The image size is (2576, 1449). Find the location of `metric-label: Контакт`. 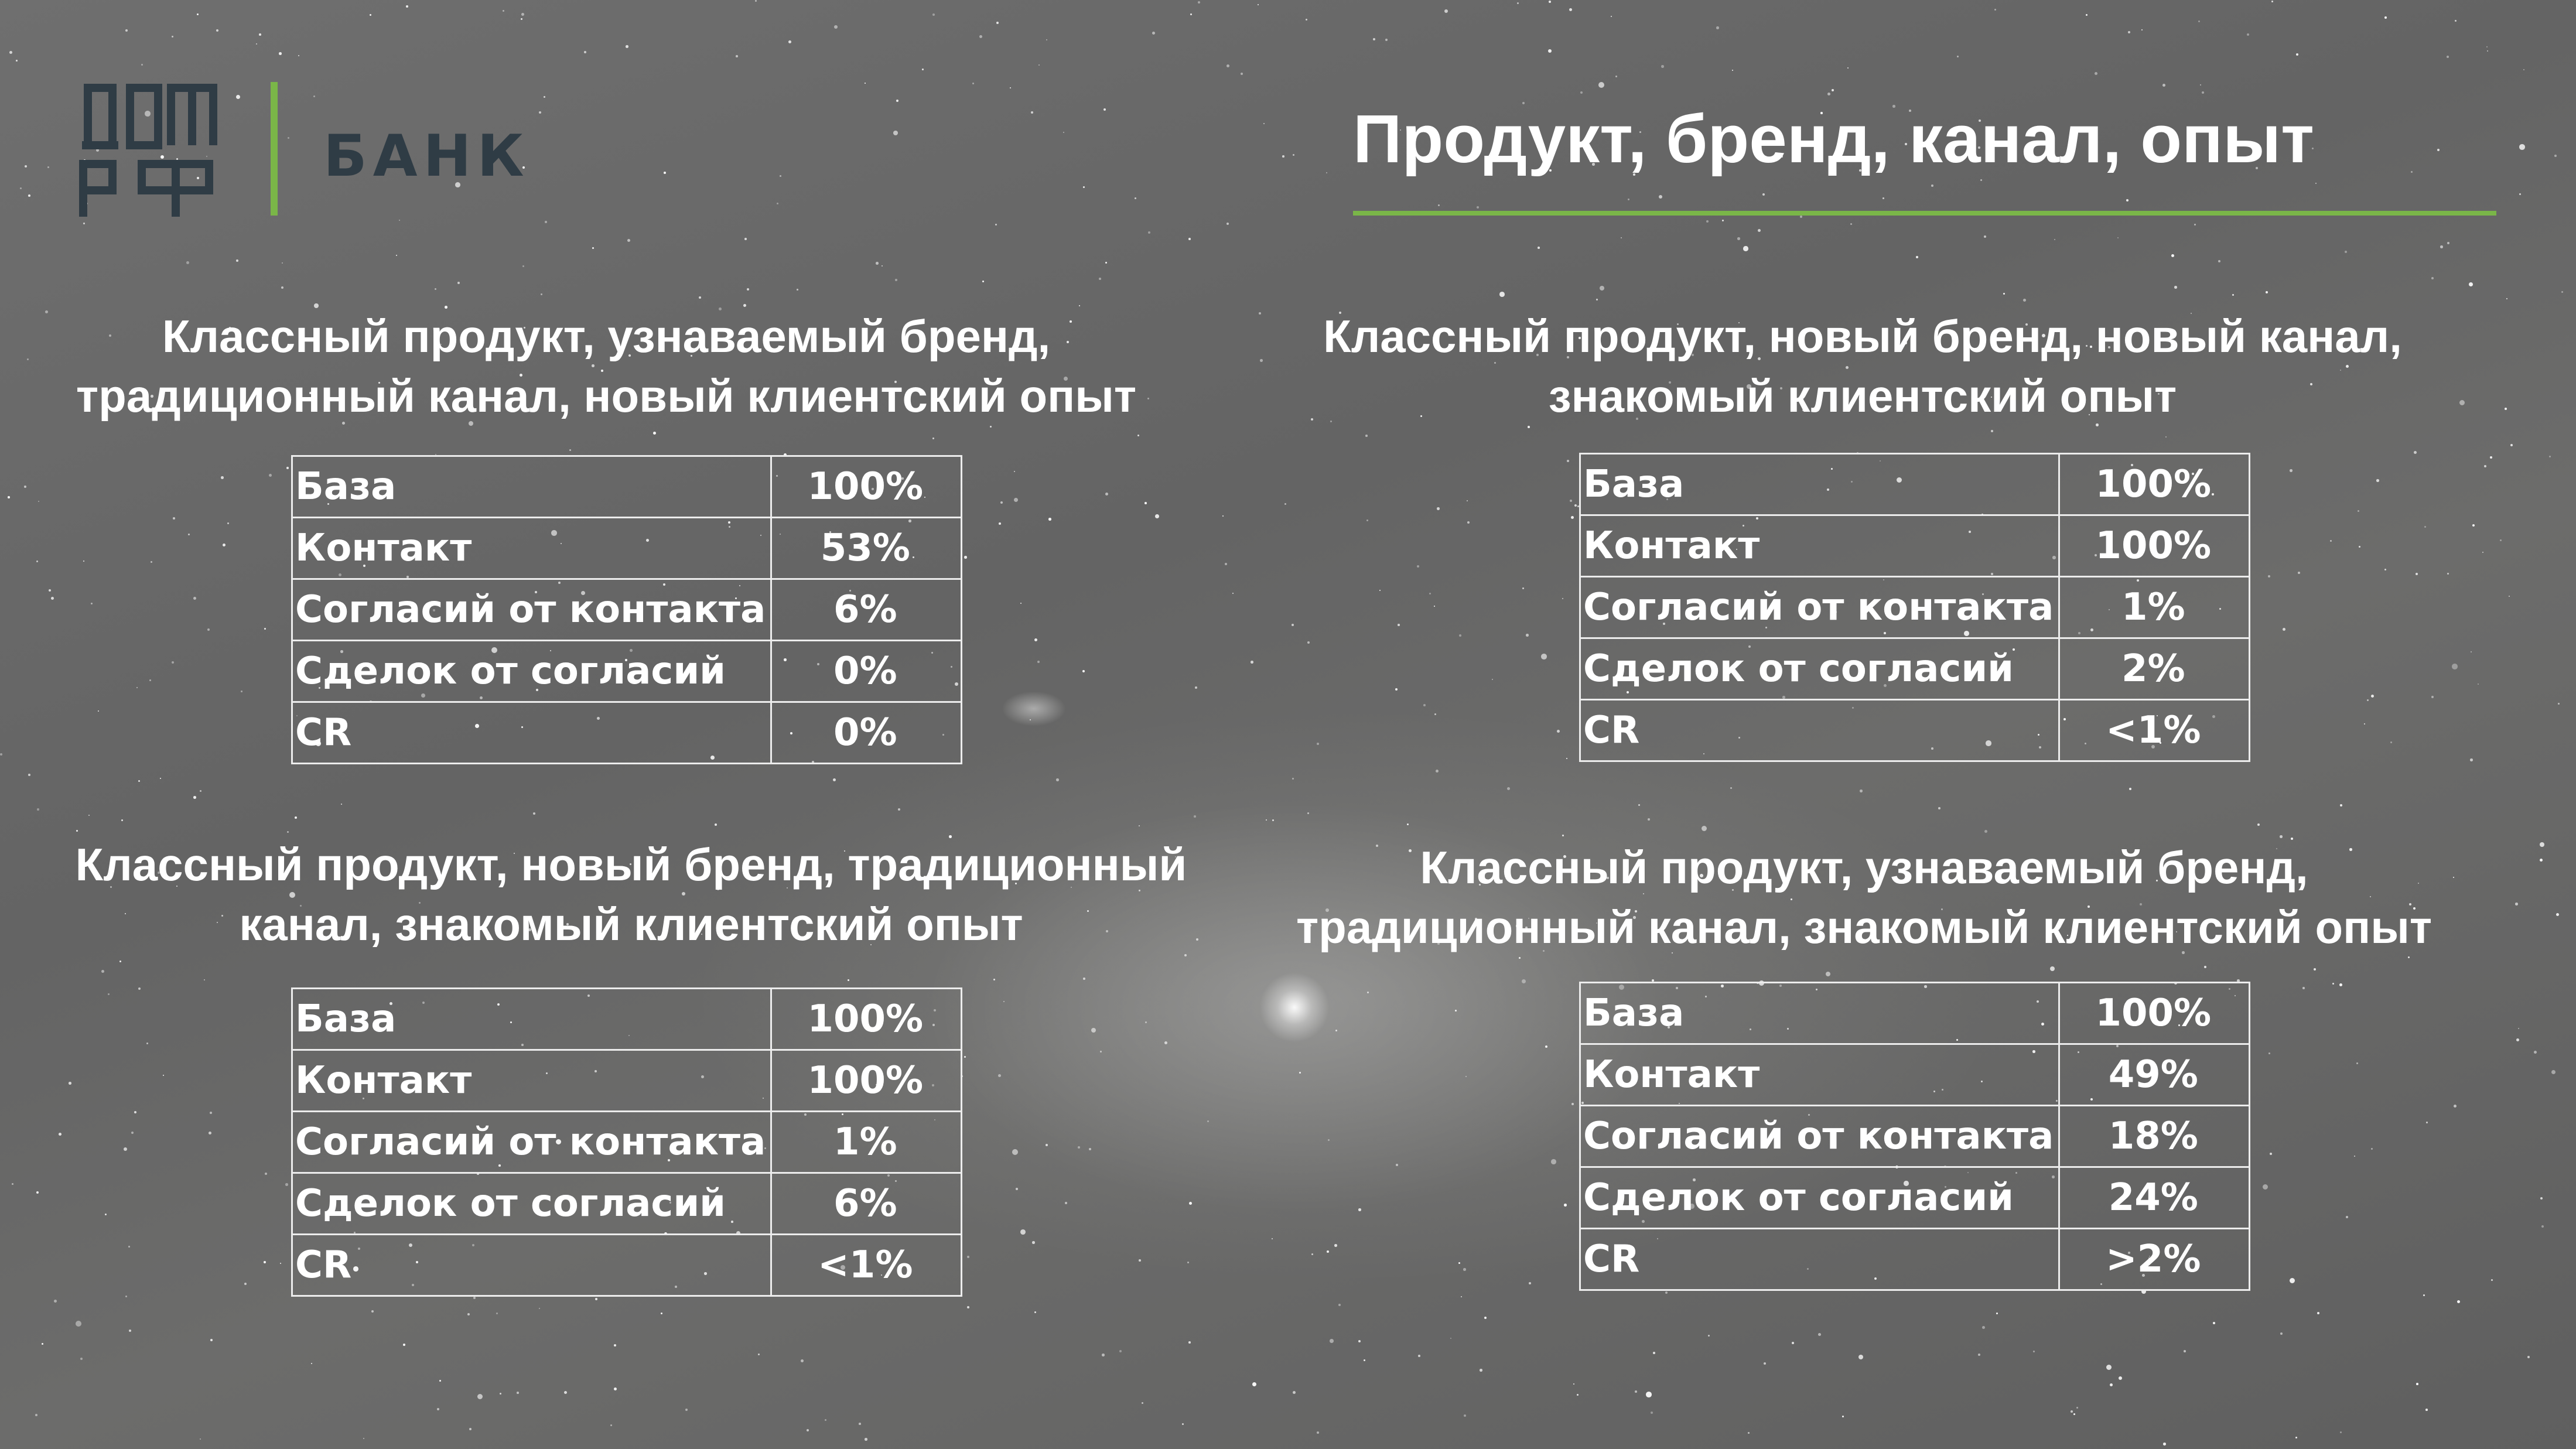

metric-label: Контакт is located at coordinates (1820, 1074).